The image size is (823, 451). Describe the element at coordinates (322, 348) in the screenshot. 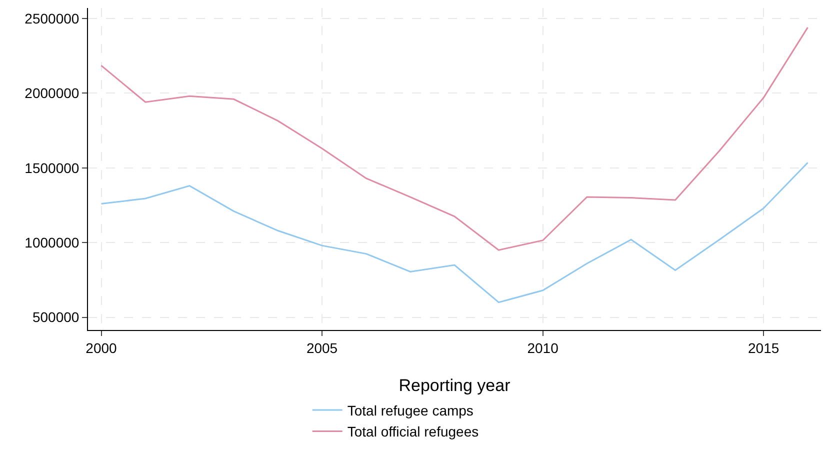

I see `x-tick-label: 2005` at that location.